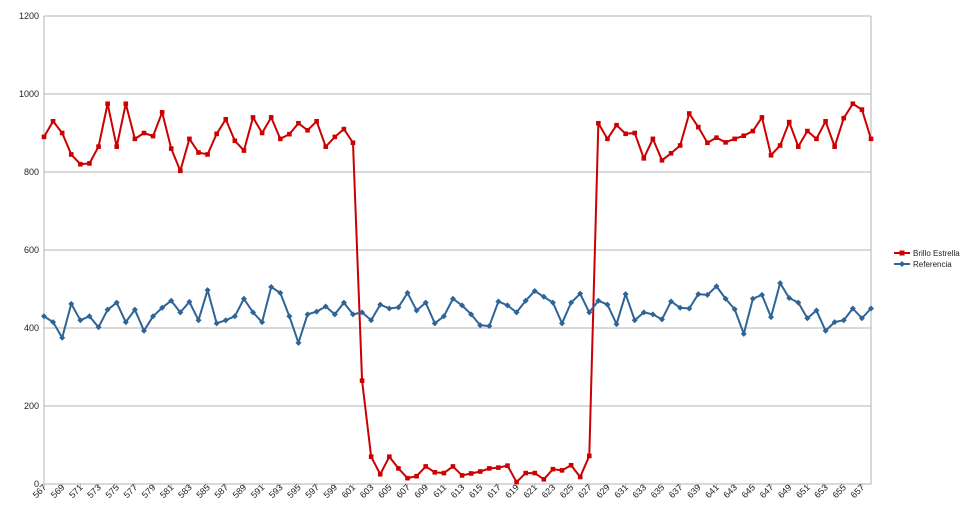 This screenshot has width=970, height=521. What do you see at coordinates (31, 250) in the screenshot?
I see `y-tick-label: 600` at bounding box center [31, 250].